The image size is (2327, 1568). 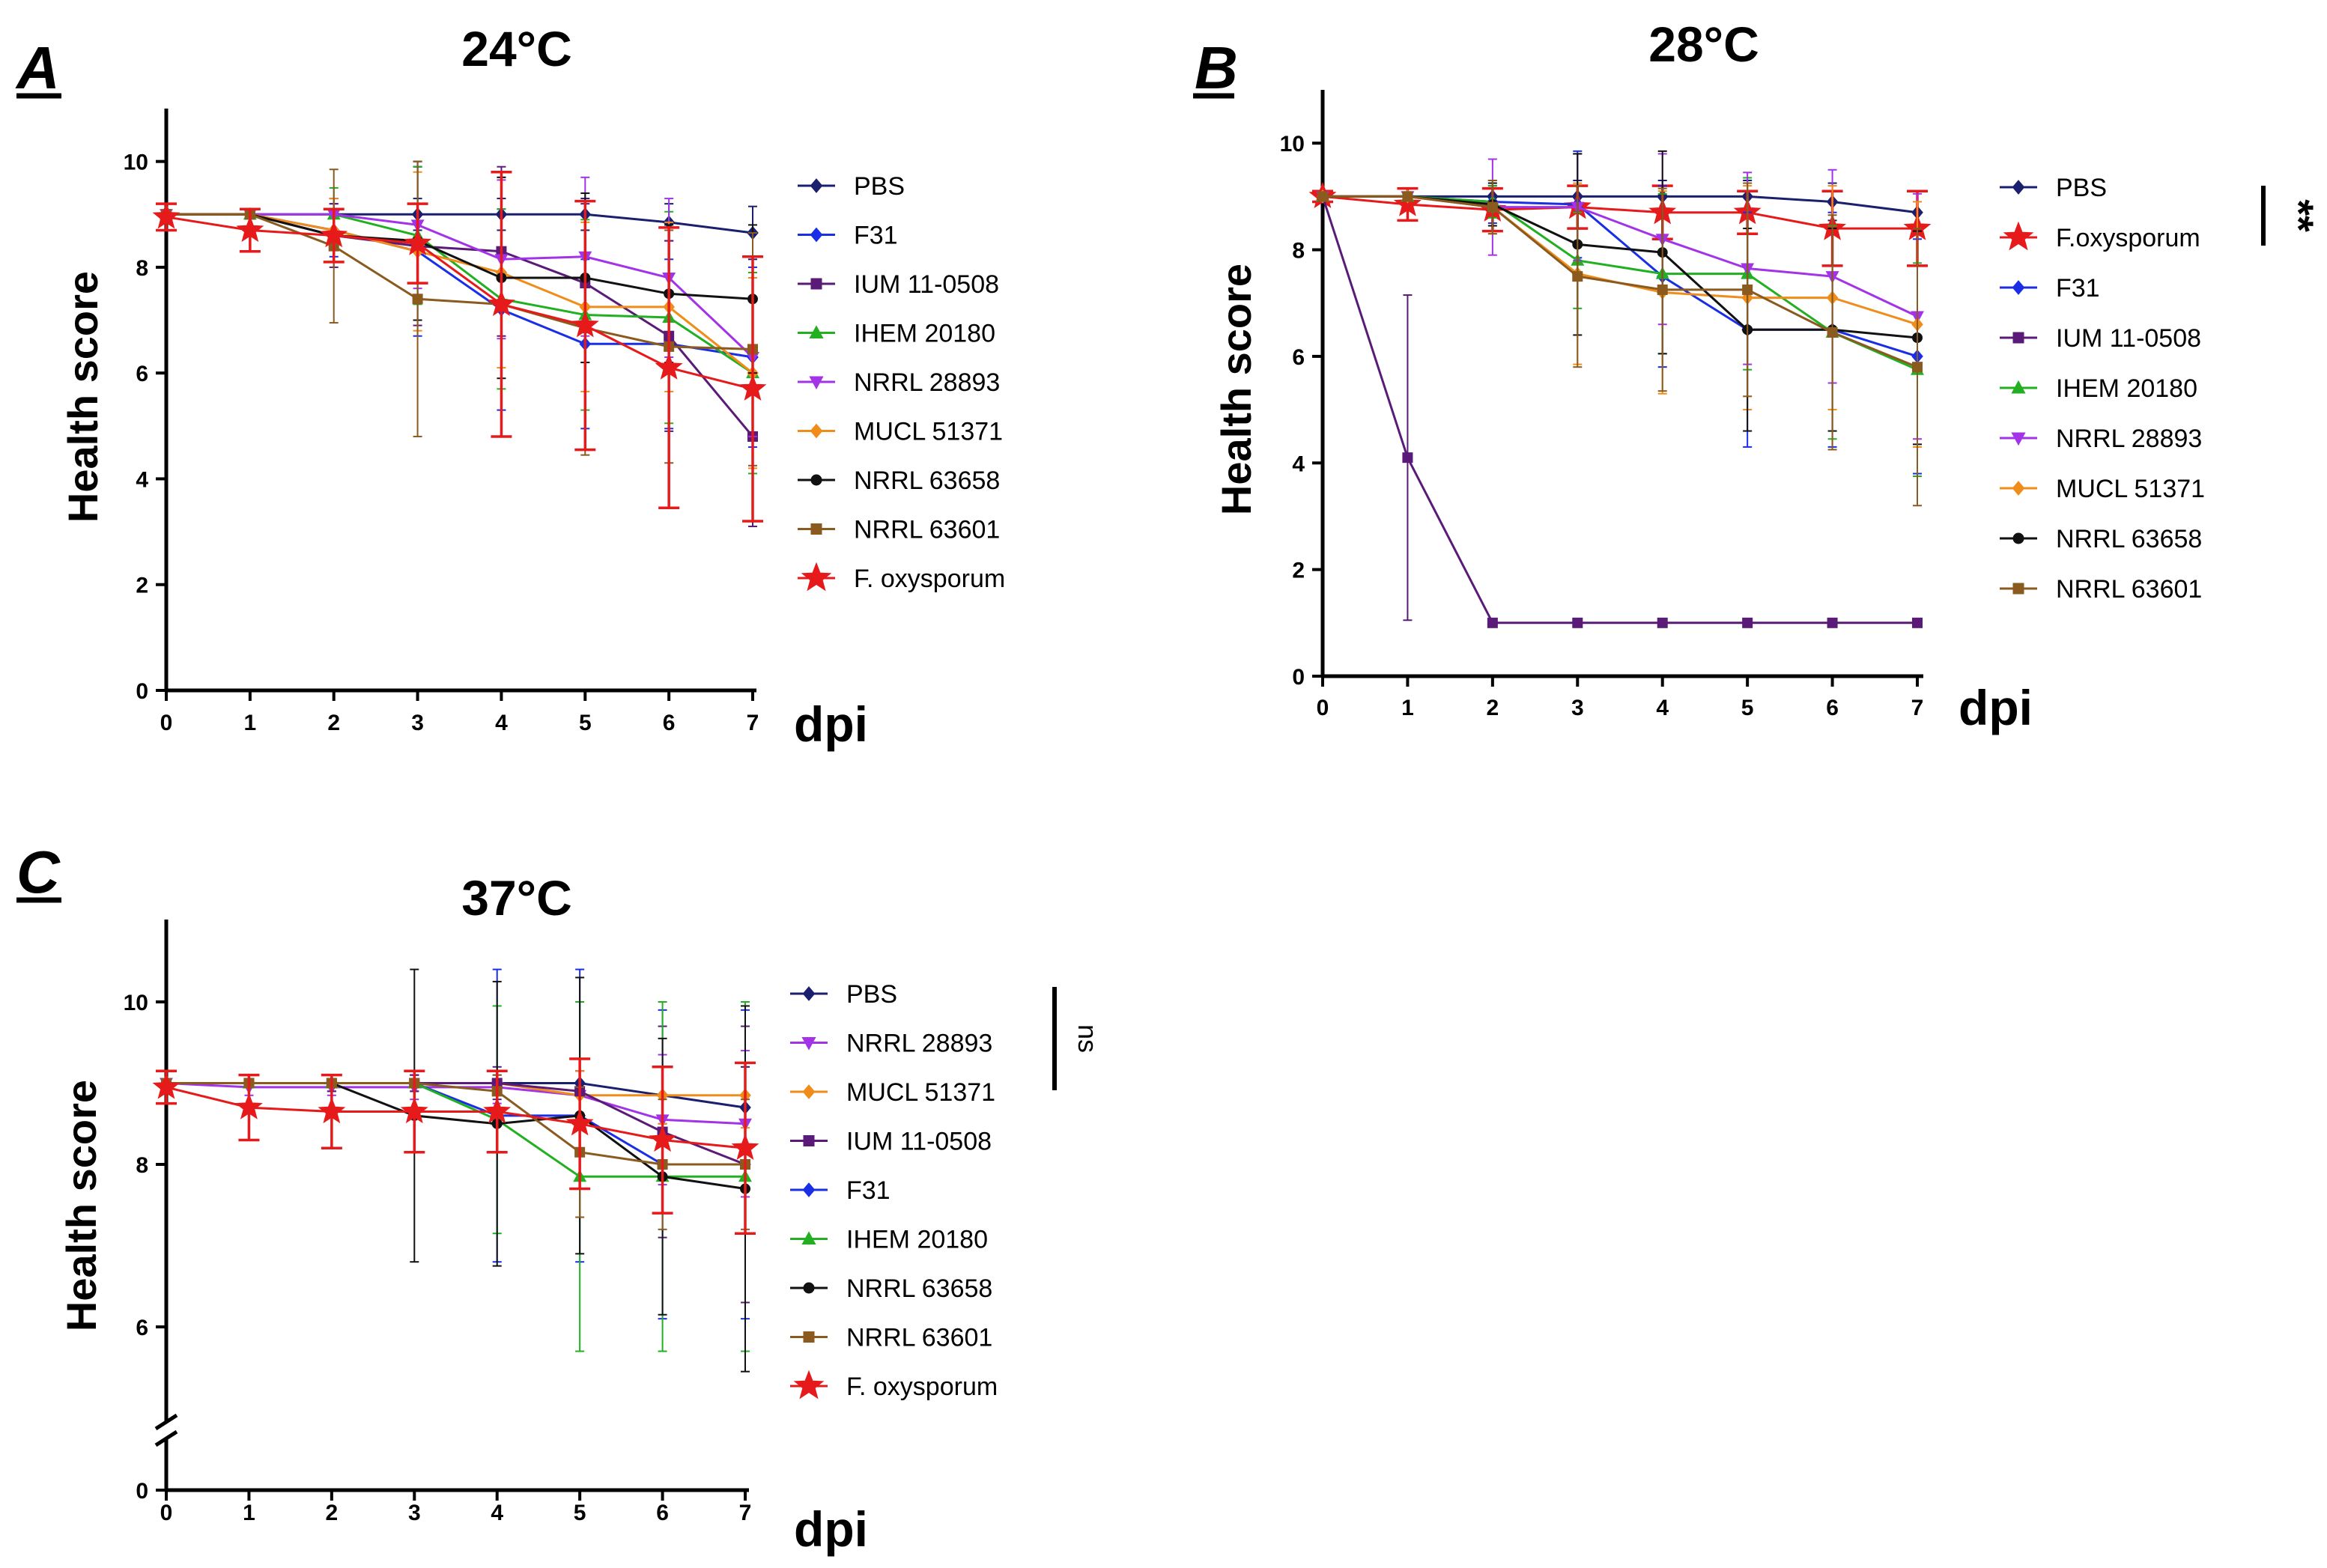 What do you see at coordinates (663, 1513) in the screenshot?
I see `x-tick-label: 6` at bounding box center [663, 1513].